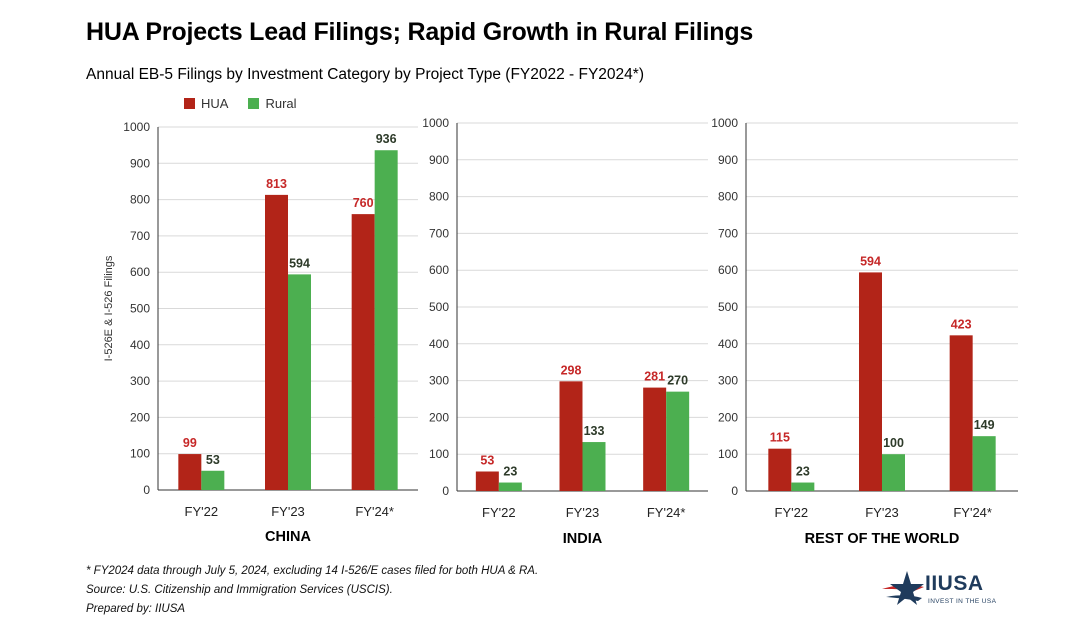  What do you see at coordinates (882, 539) in the screenshot?
I see `panel-2-title: REST OF THE WORLD` at bounding box center [882, 539].